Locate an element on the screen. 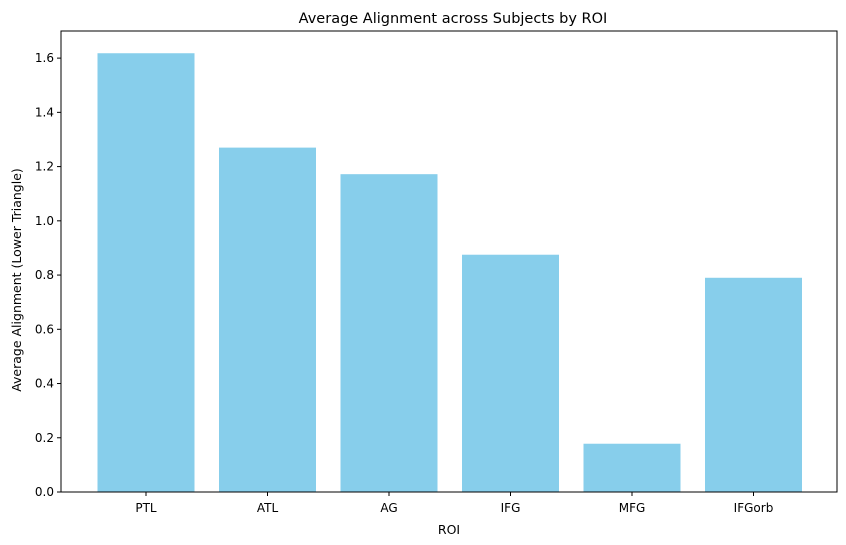 The width and height of the screenshot is (846, 545). bar-ptl is located at coordinates (146, 272).